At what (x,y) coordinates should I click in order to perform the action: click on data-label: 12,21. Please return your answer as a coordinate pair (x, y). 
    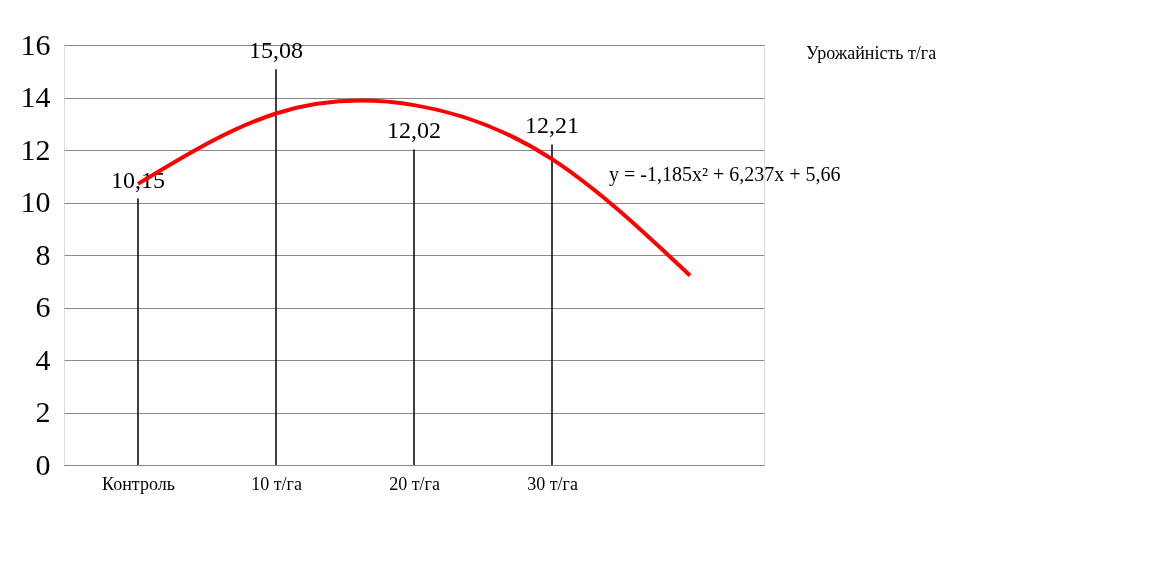
    Looking at the image, I should click on (552, 125).